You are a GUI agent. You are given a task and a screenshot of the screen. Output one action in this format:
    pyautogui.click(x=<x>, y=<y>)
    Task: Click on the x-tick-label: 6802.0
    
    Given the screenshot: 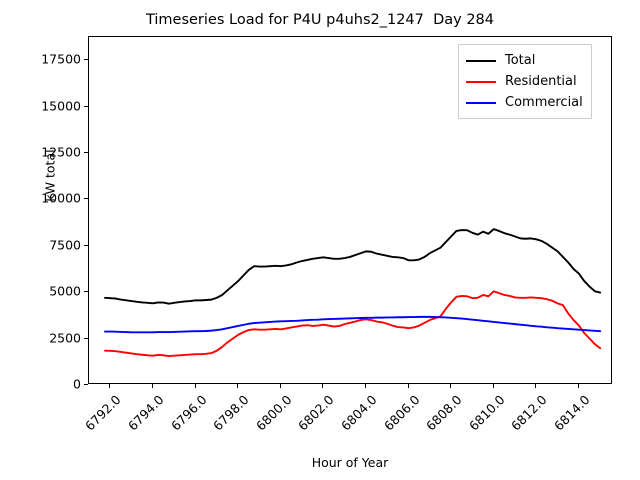 What is the action you would take?
    pyautogui.click(x=316, y=413)
    